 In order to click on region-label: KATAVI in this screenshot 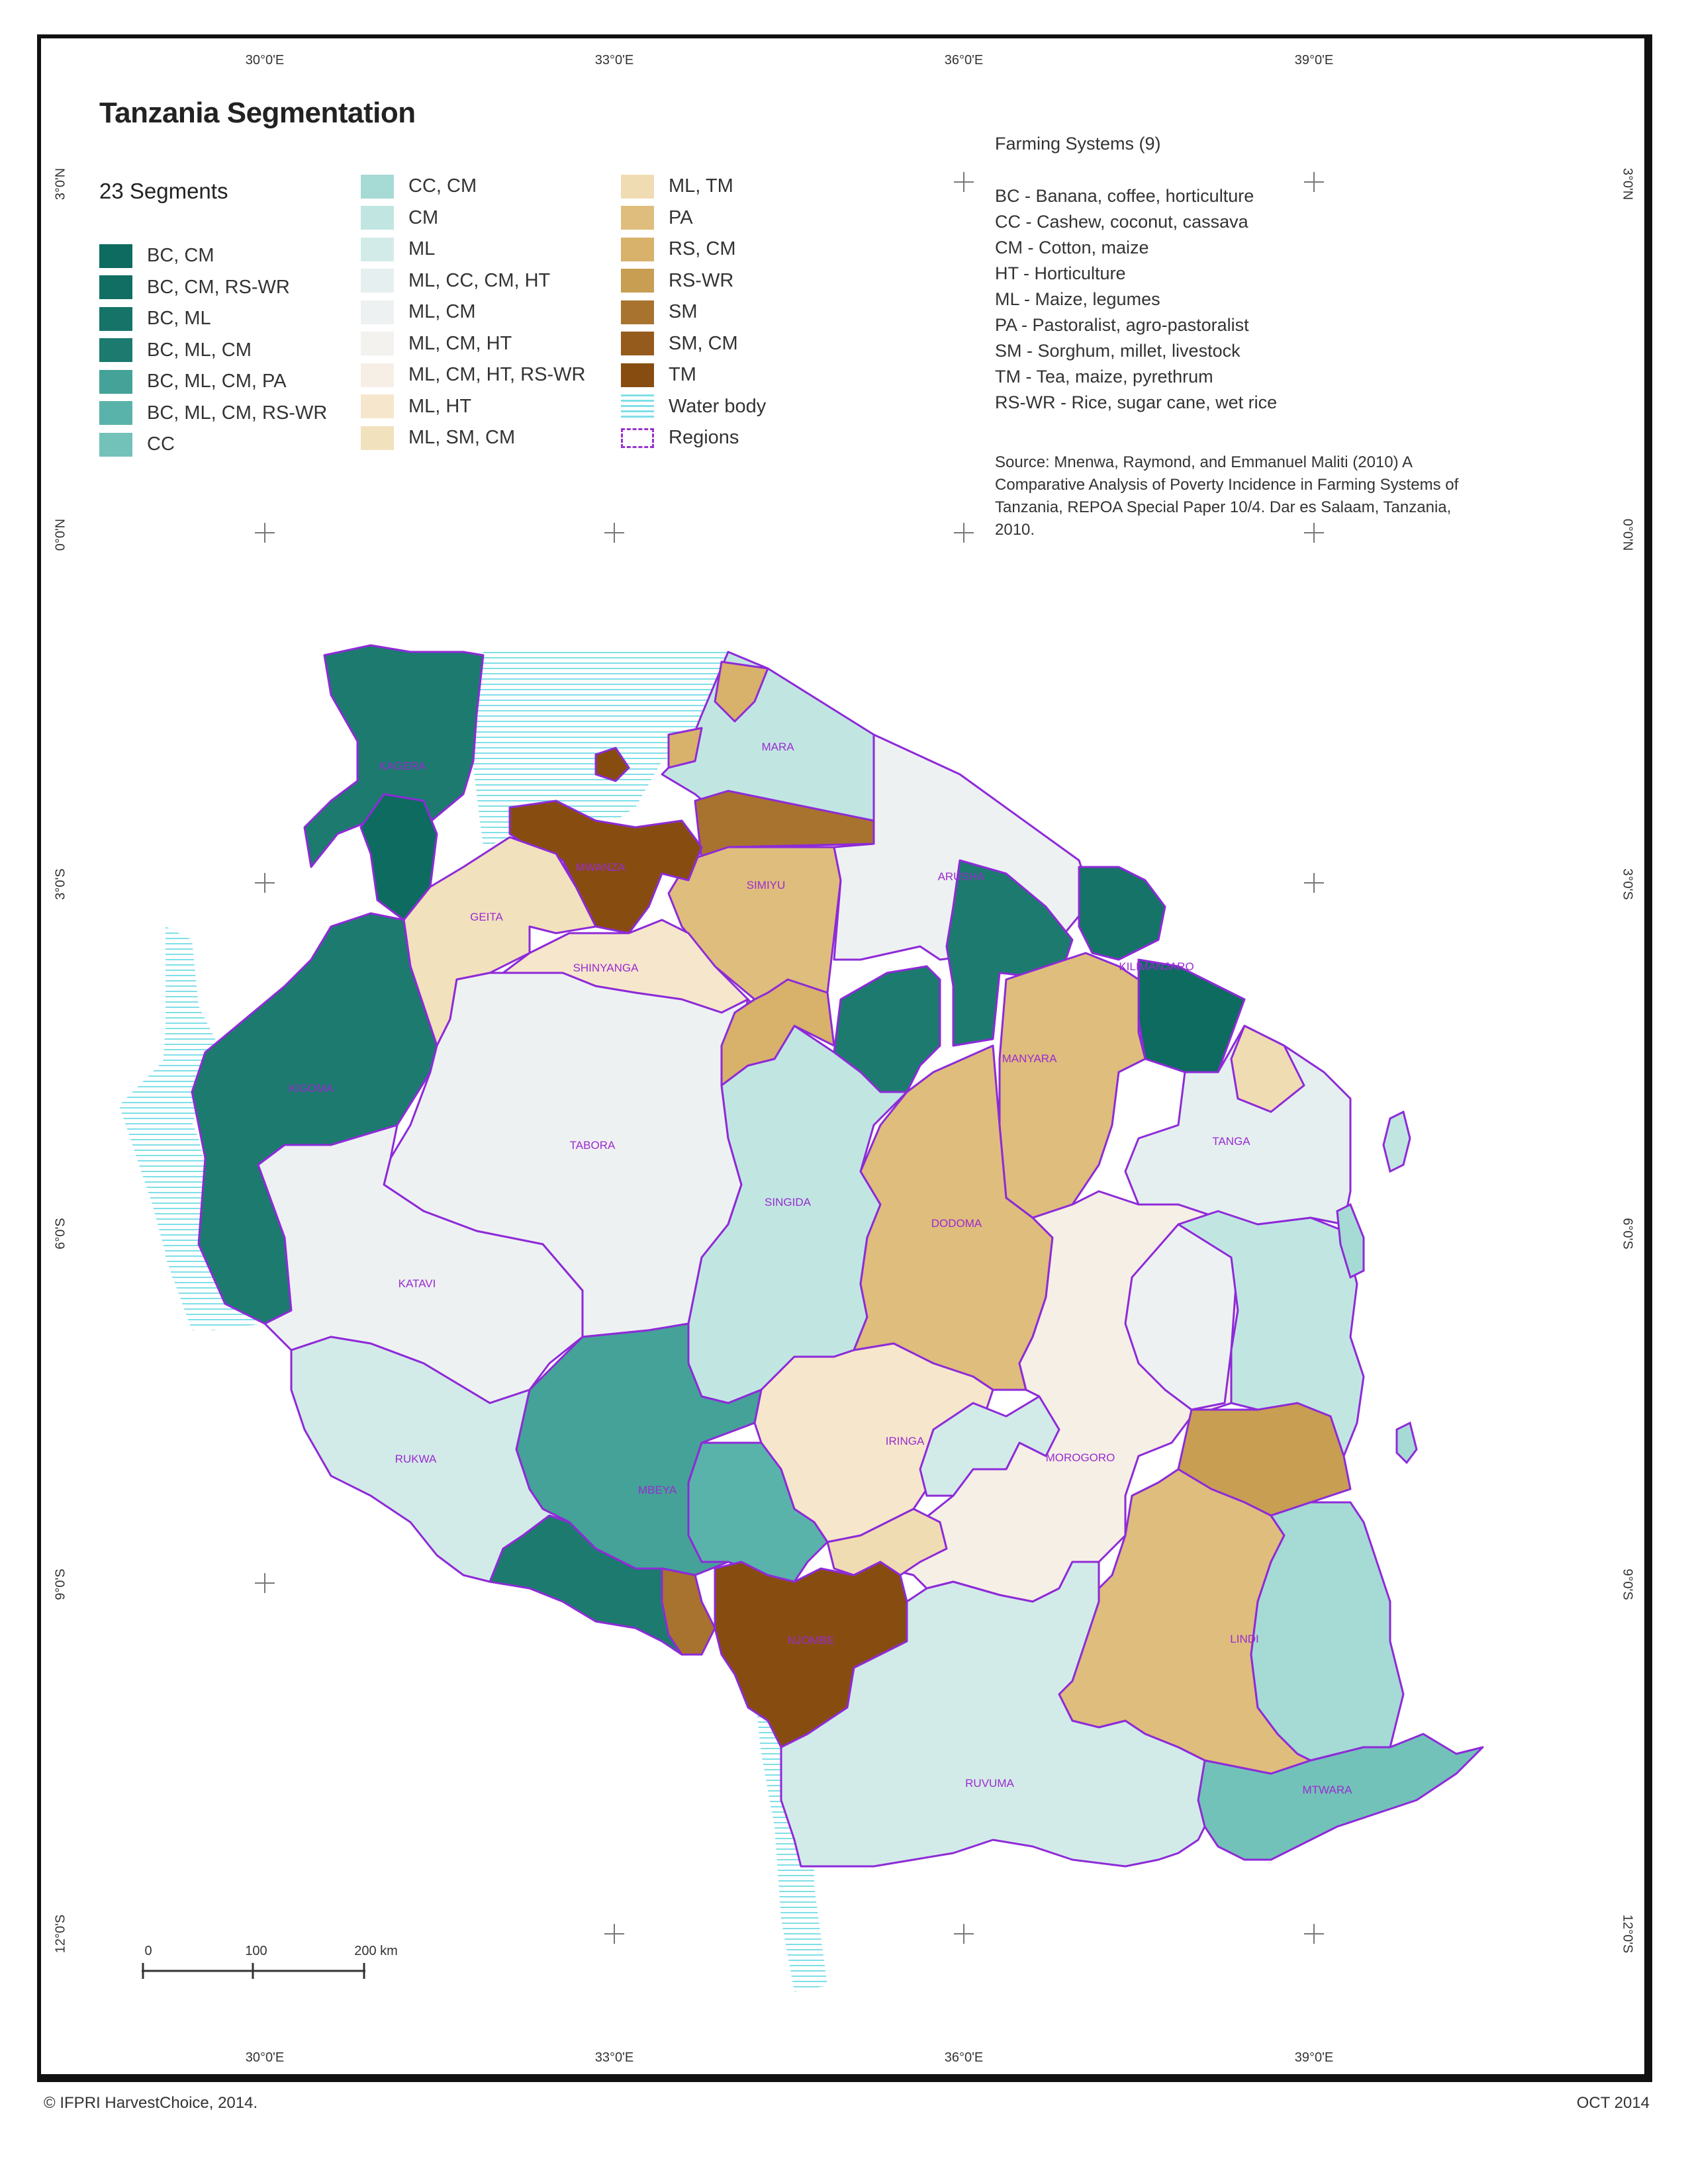, I will do `click(417, 1283)`.